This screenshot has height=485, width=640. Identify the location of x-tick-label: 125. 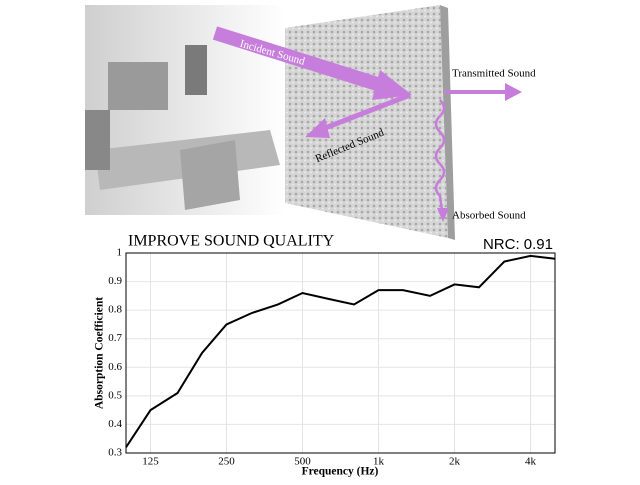
(150, 462).